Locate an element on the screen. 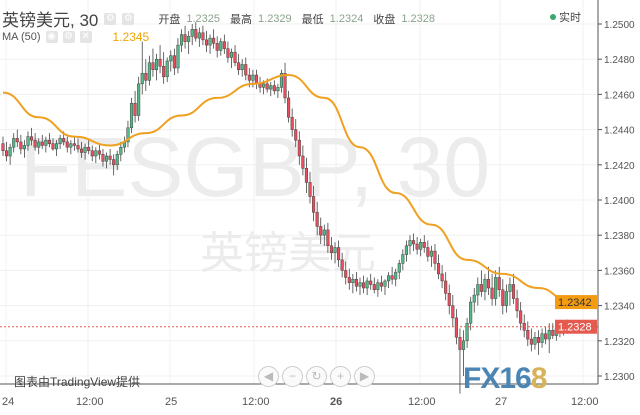 The height and width of the screenshot is (415, 640). indicator-label: MA (50) is located at coordinates (21, 37).